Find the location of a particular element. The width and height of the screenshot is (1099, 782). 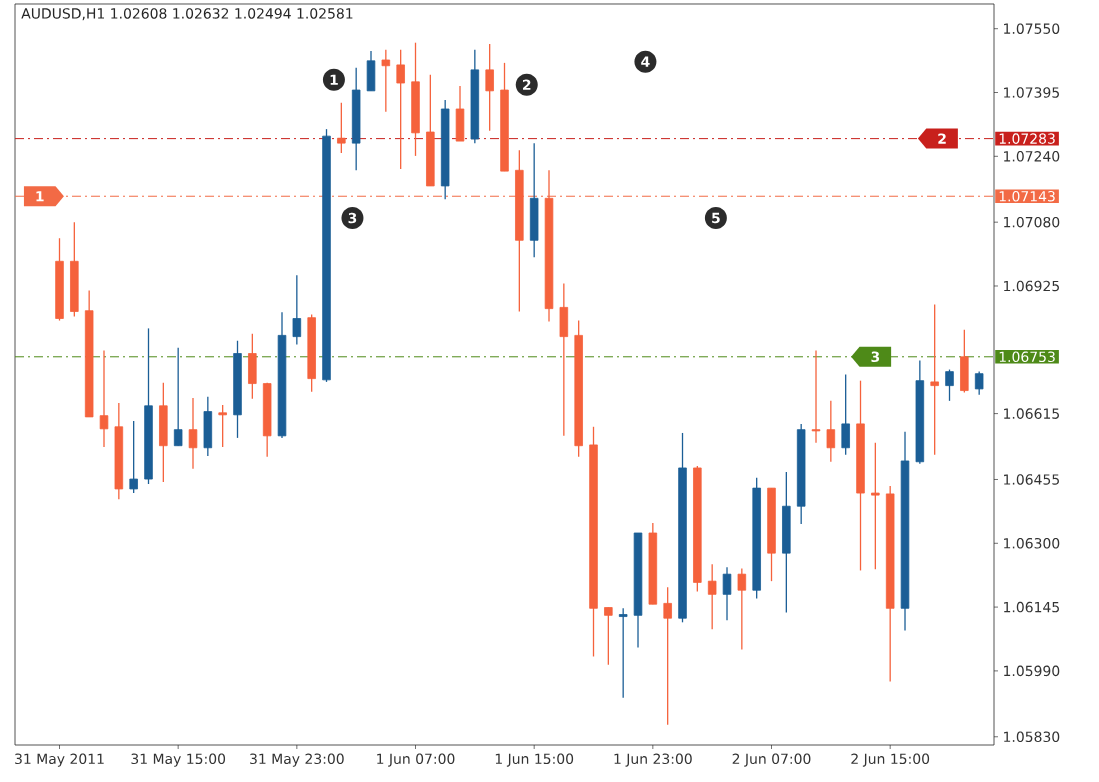

y-tick-label: 1.07240 is located at coordinates (1032, 156).